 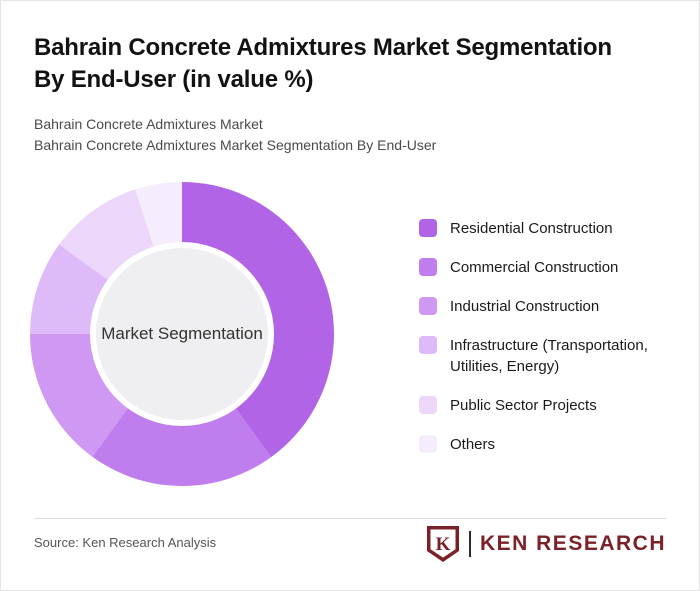 I want to click on logo-letter: K, so click(x=443, y=544).